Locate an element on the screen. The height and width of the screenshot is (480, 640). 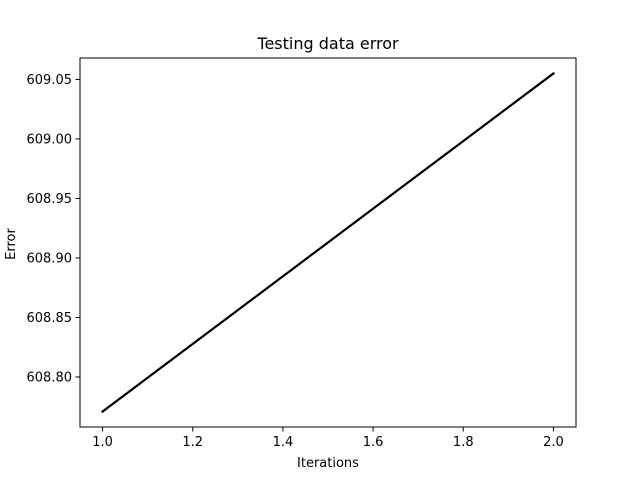
x-tick-label: 1.6 is located at coordinates (373, 442).